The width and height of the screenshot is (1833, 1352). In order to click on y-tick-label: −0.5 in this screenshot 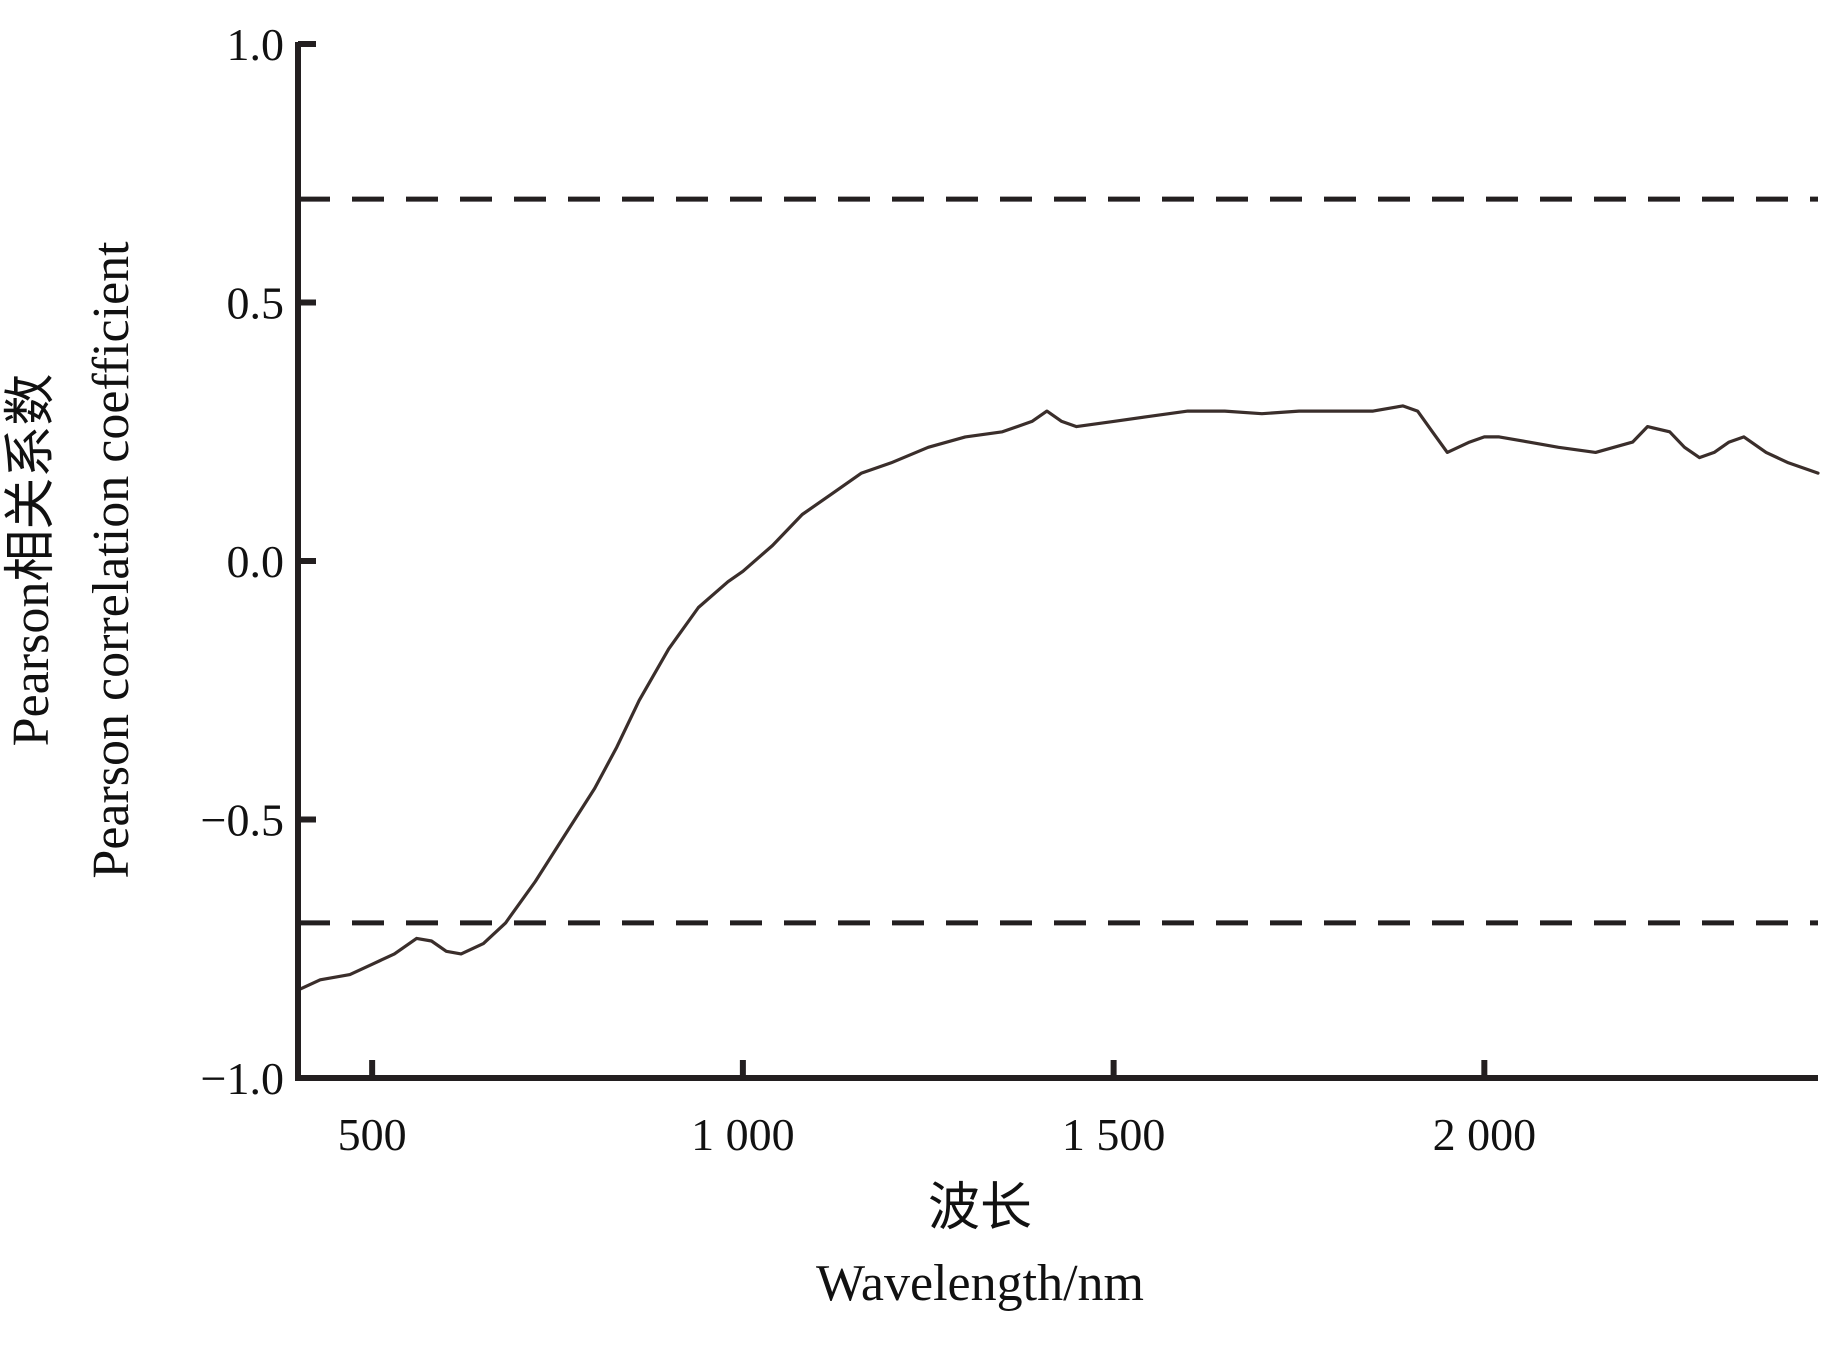, I will do `click(242, 820)`.